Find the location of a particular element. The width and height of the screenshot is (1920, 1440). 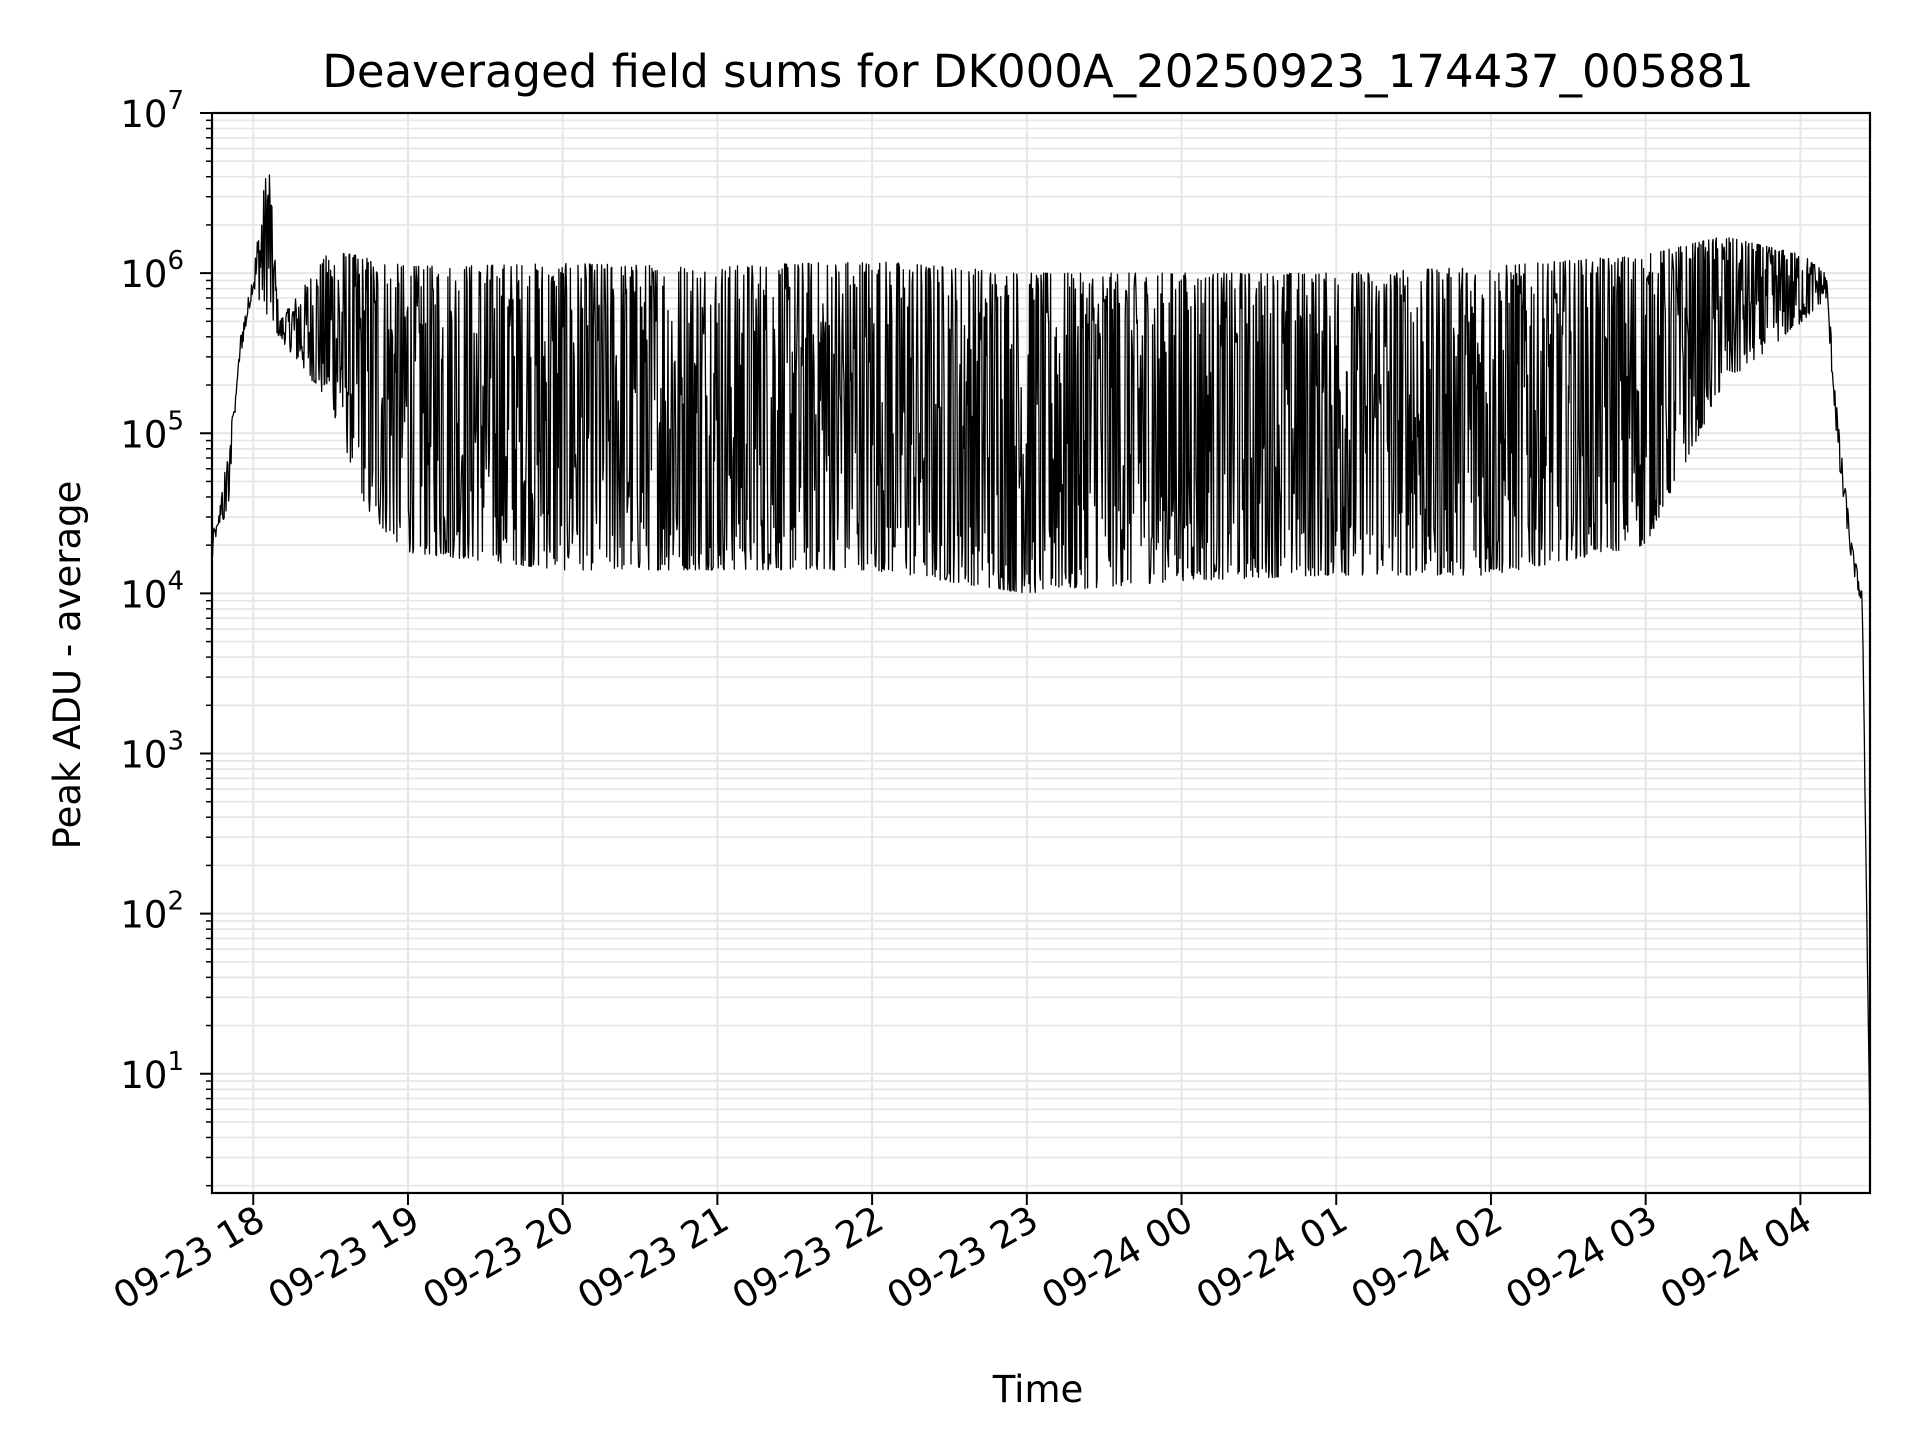

x-tick-label: 09-24 00 is located at coordinates (1117, 1258).